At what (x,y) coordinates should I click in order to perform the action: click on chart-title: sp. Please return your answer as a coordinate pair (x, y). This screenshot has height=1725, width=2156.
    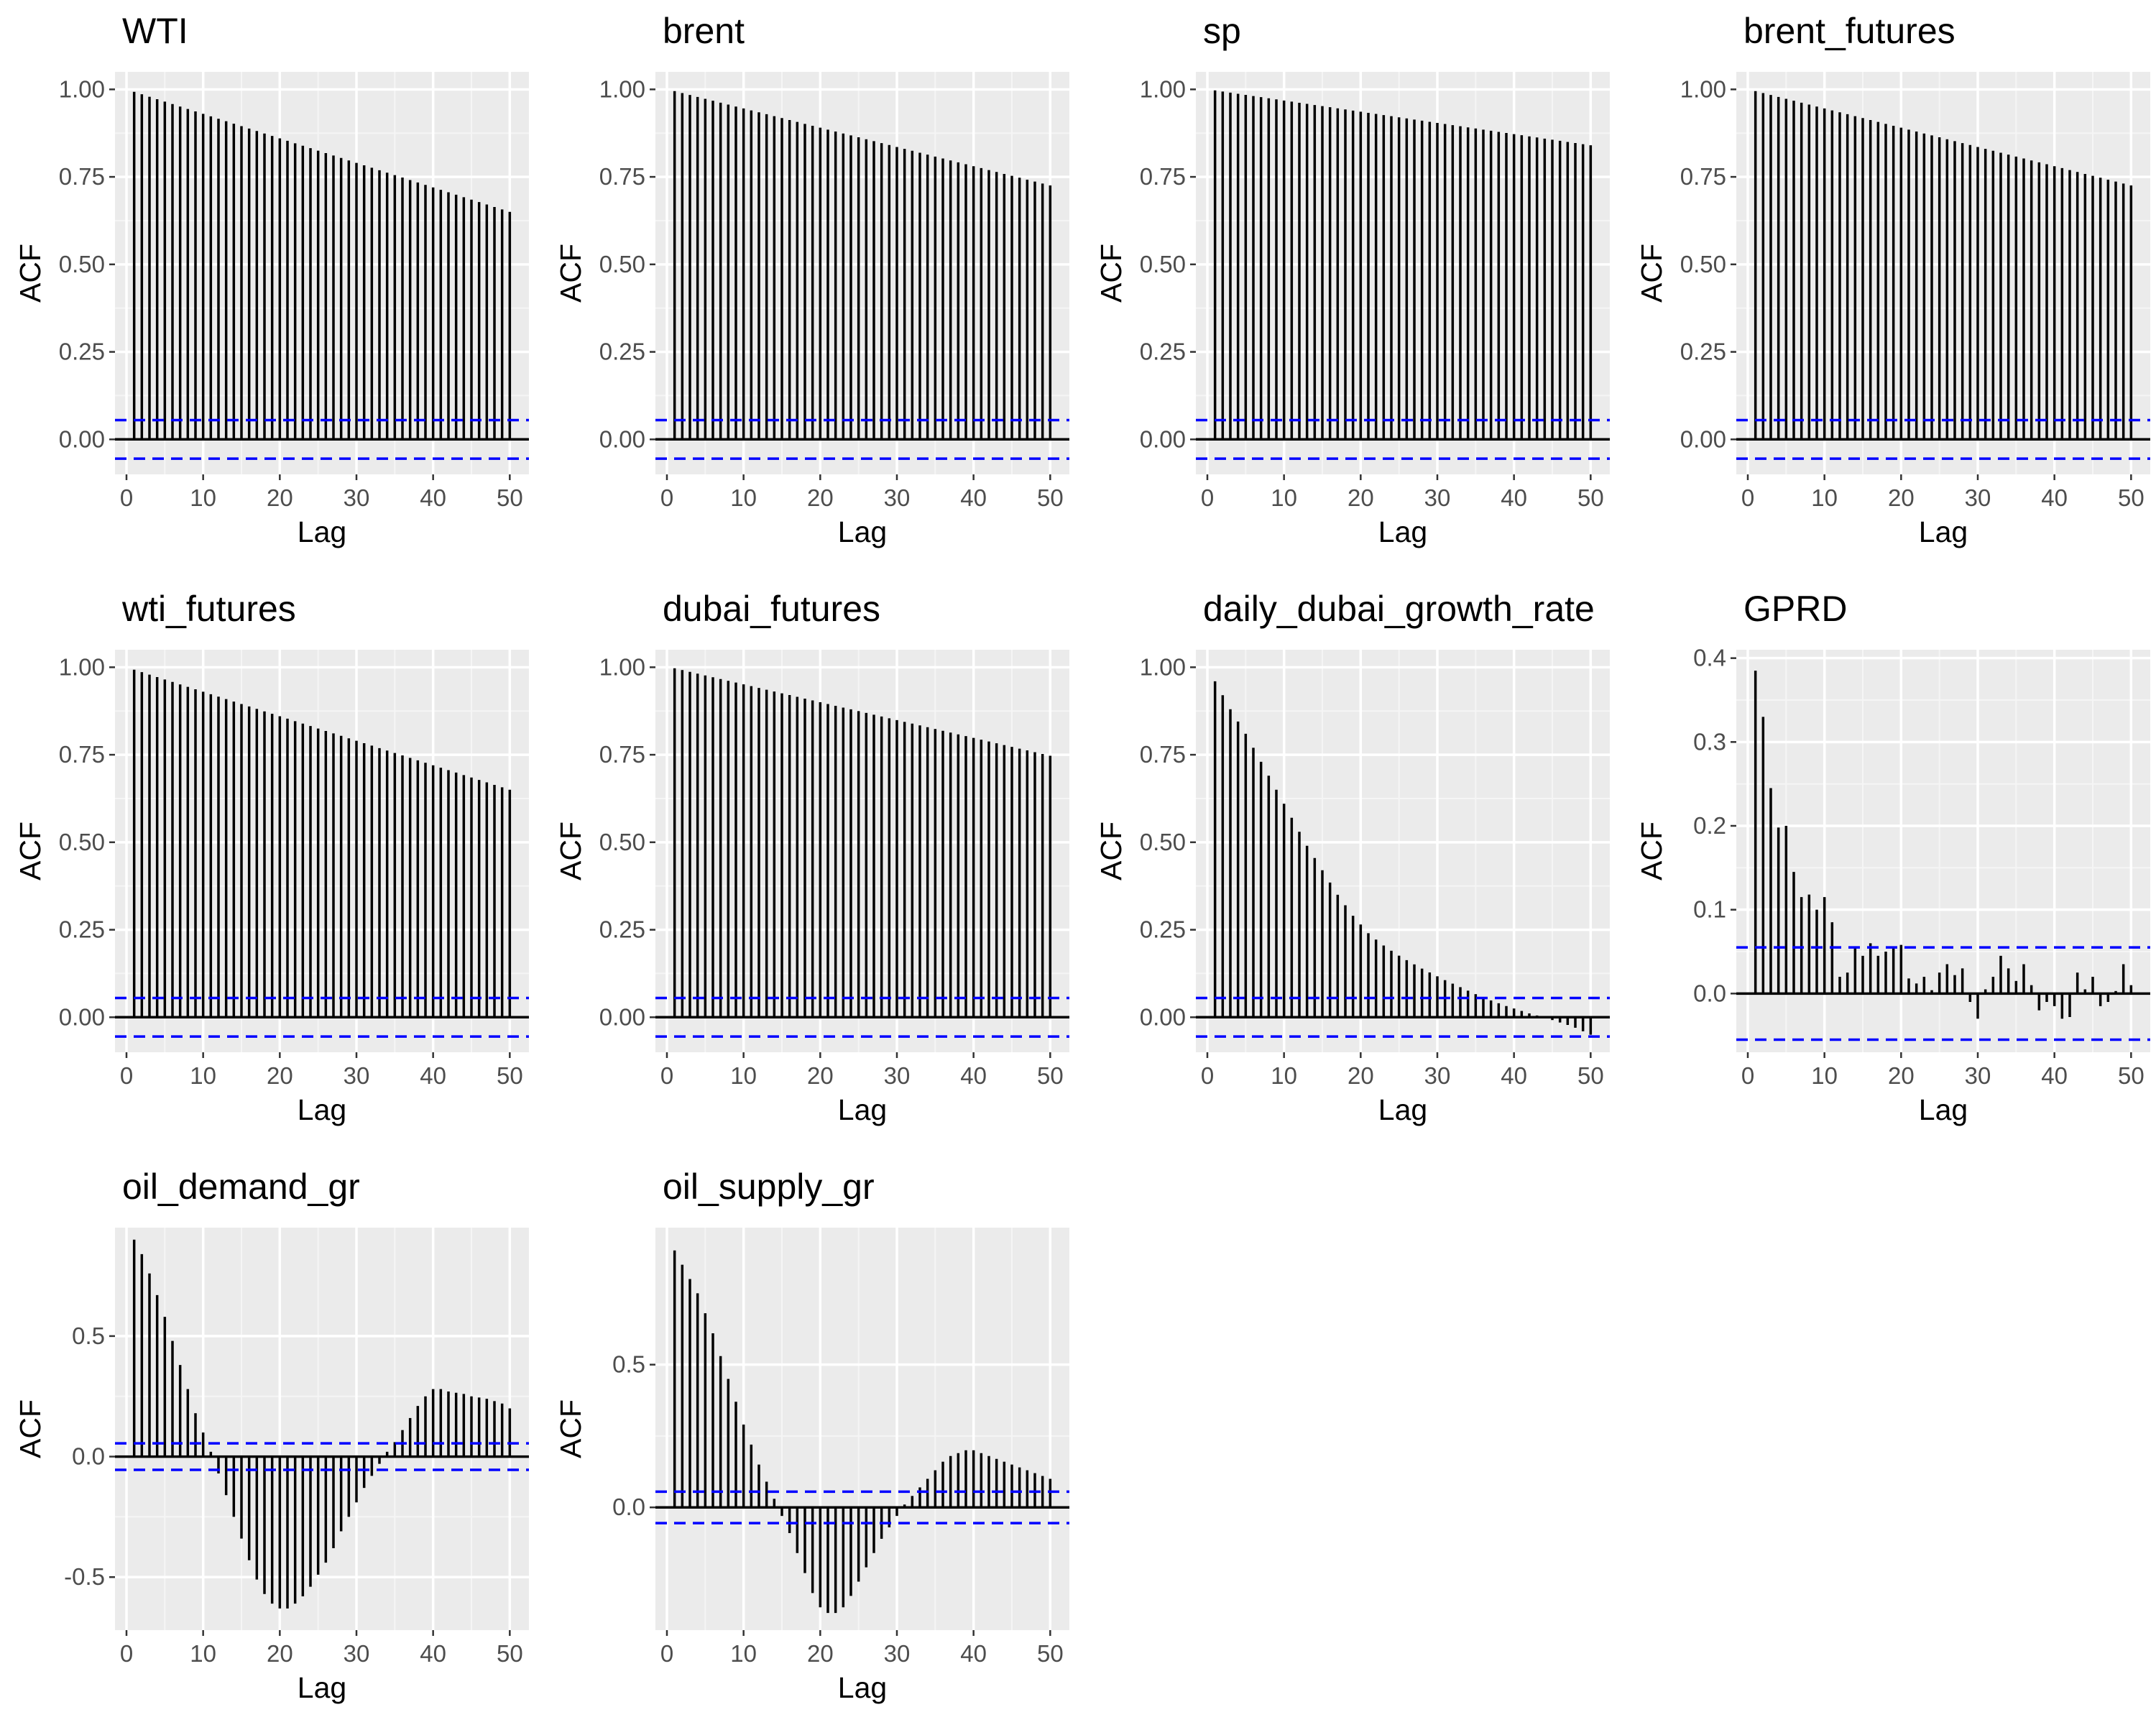
    Looking at the image, I should click on (1222, 31).